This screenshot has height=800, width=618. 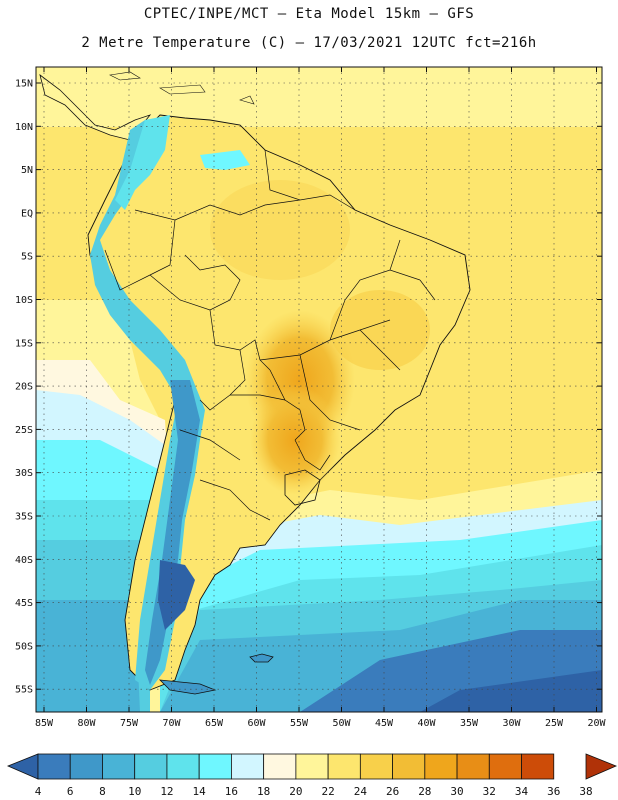 I want to click on colorbar-label: 8, so click(x=102, y=791).